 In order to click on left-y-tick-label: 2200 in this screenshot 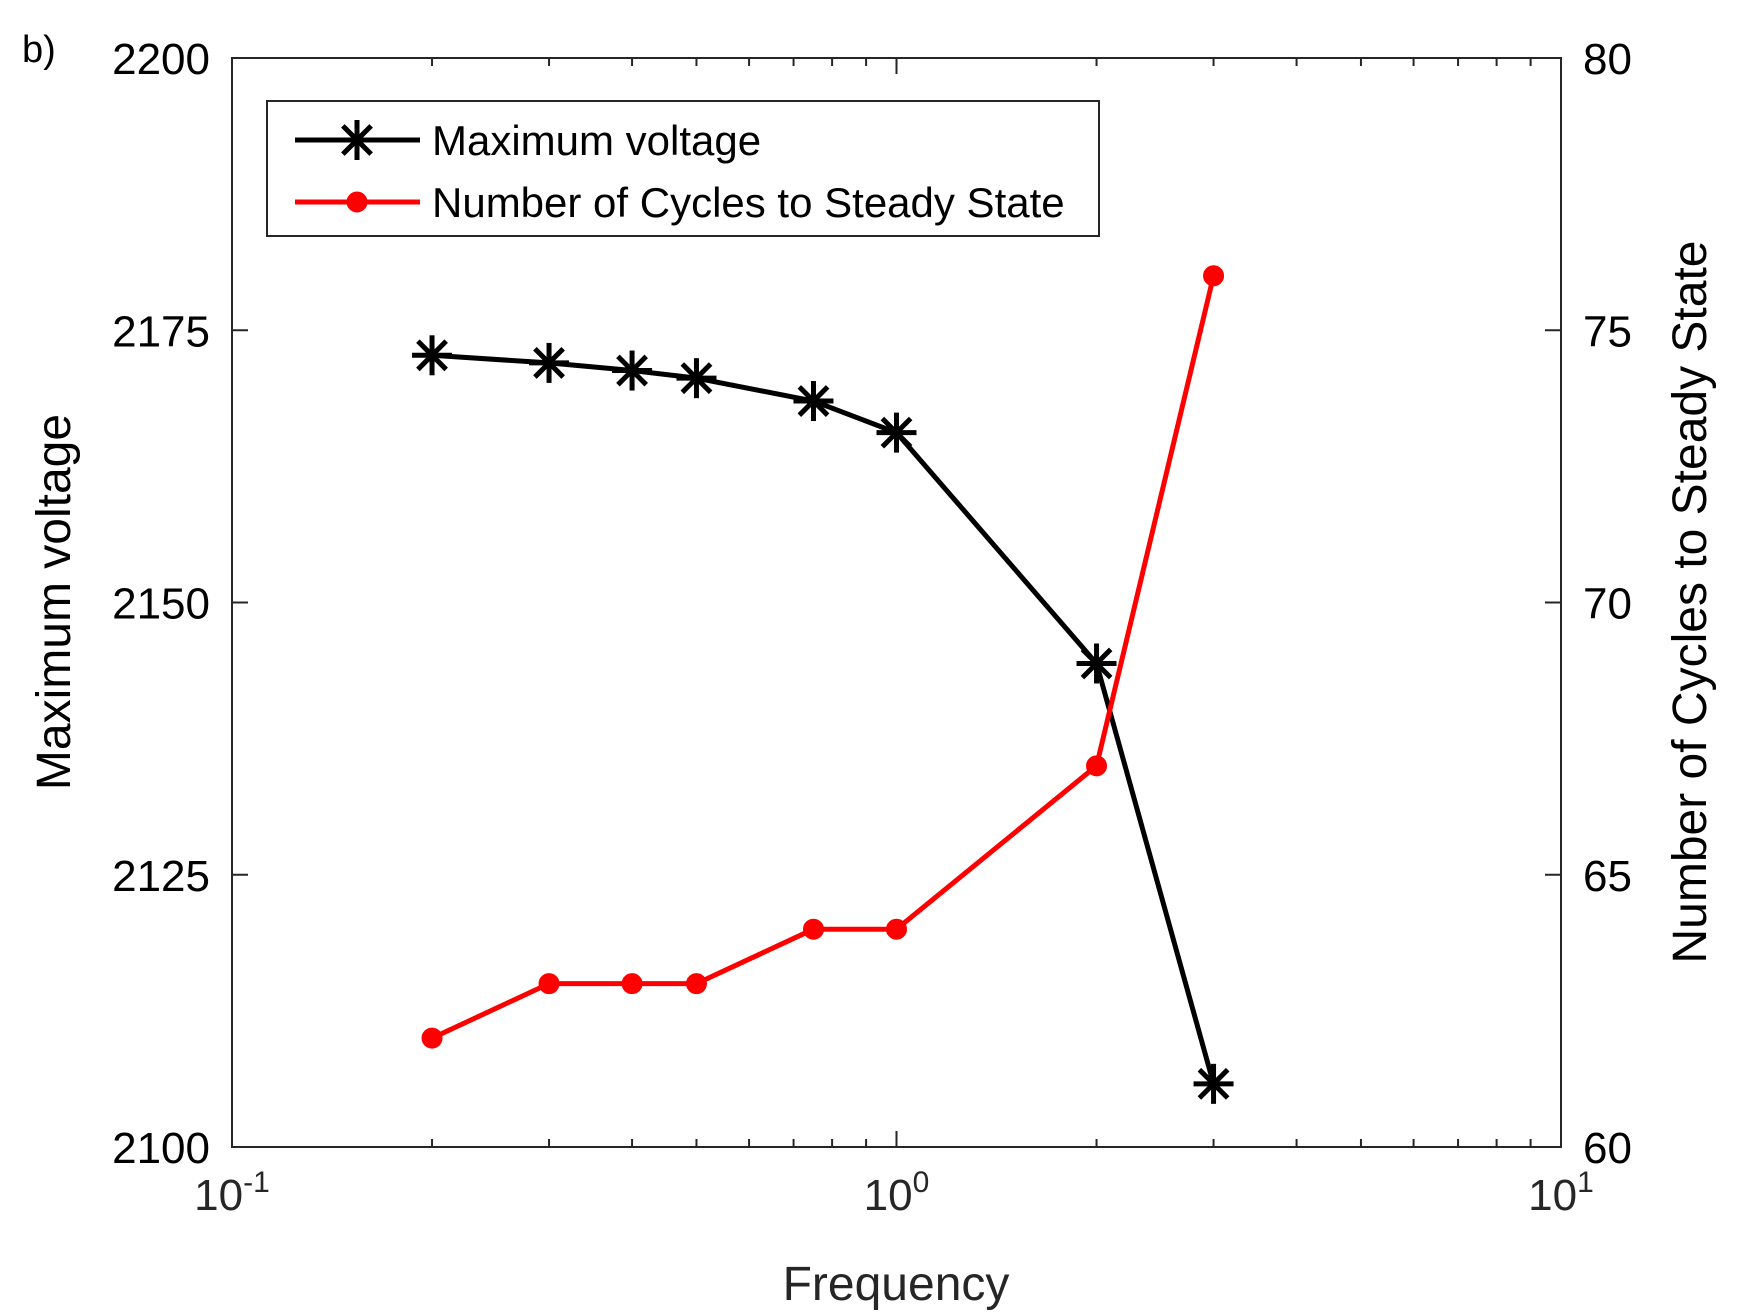, I will do `click(161, 59)`.